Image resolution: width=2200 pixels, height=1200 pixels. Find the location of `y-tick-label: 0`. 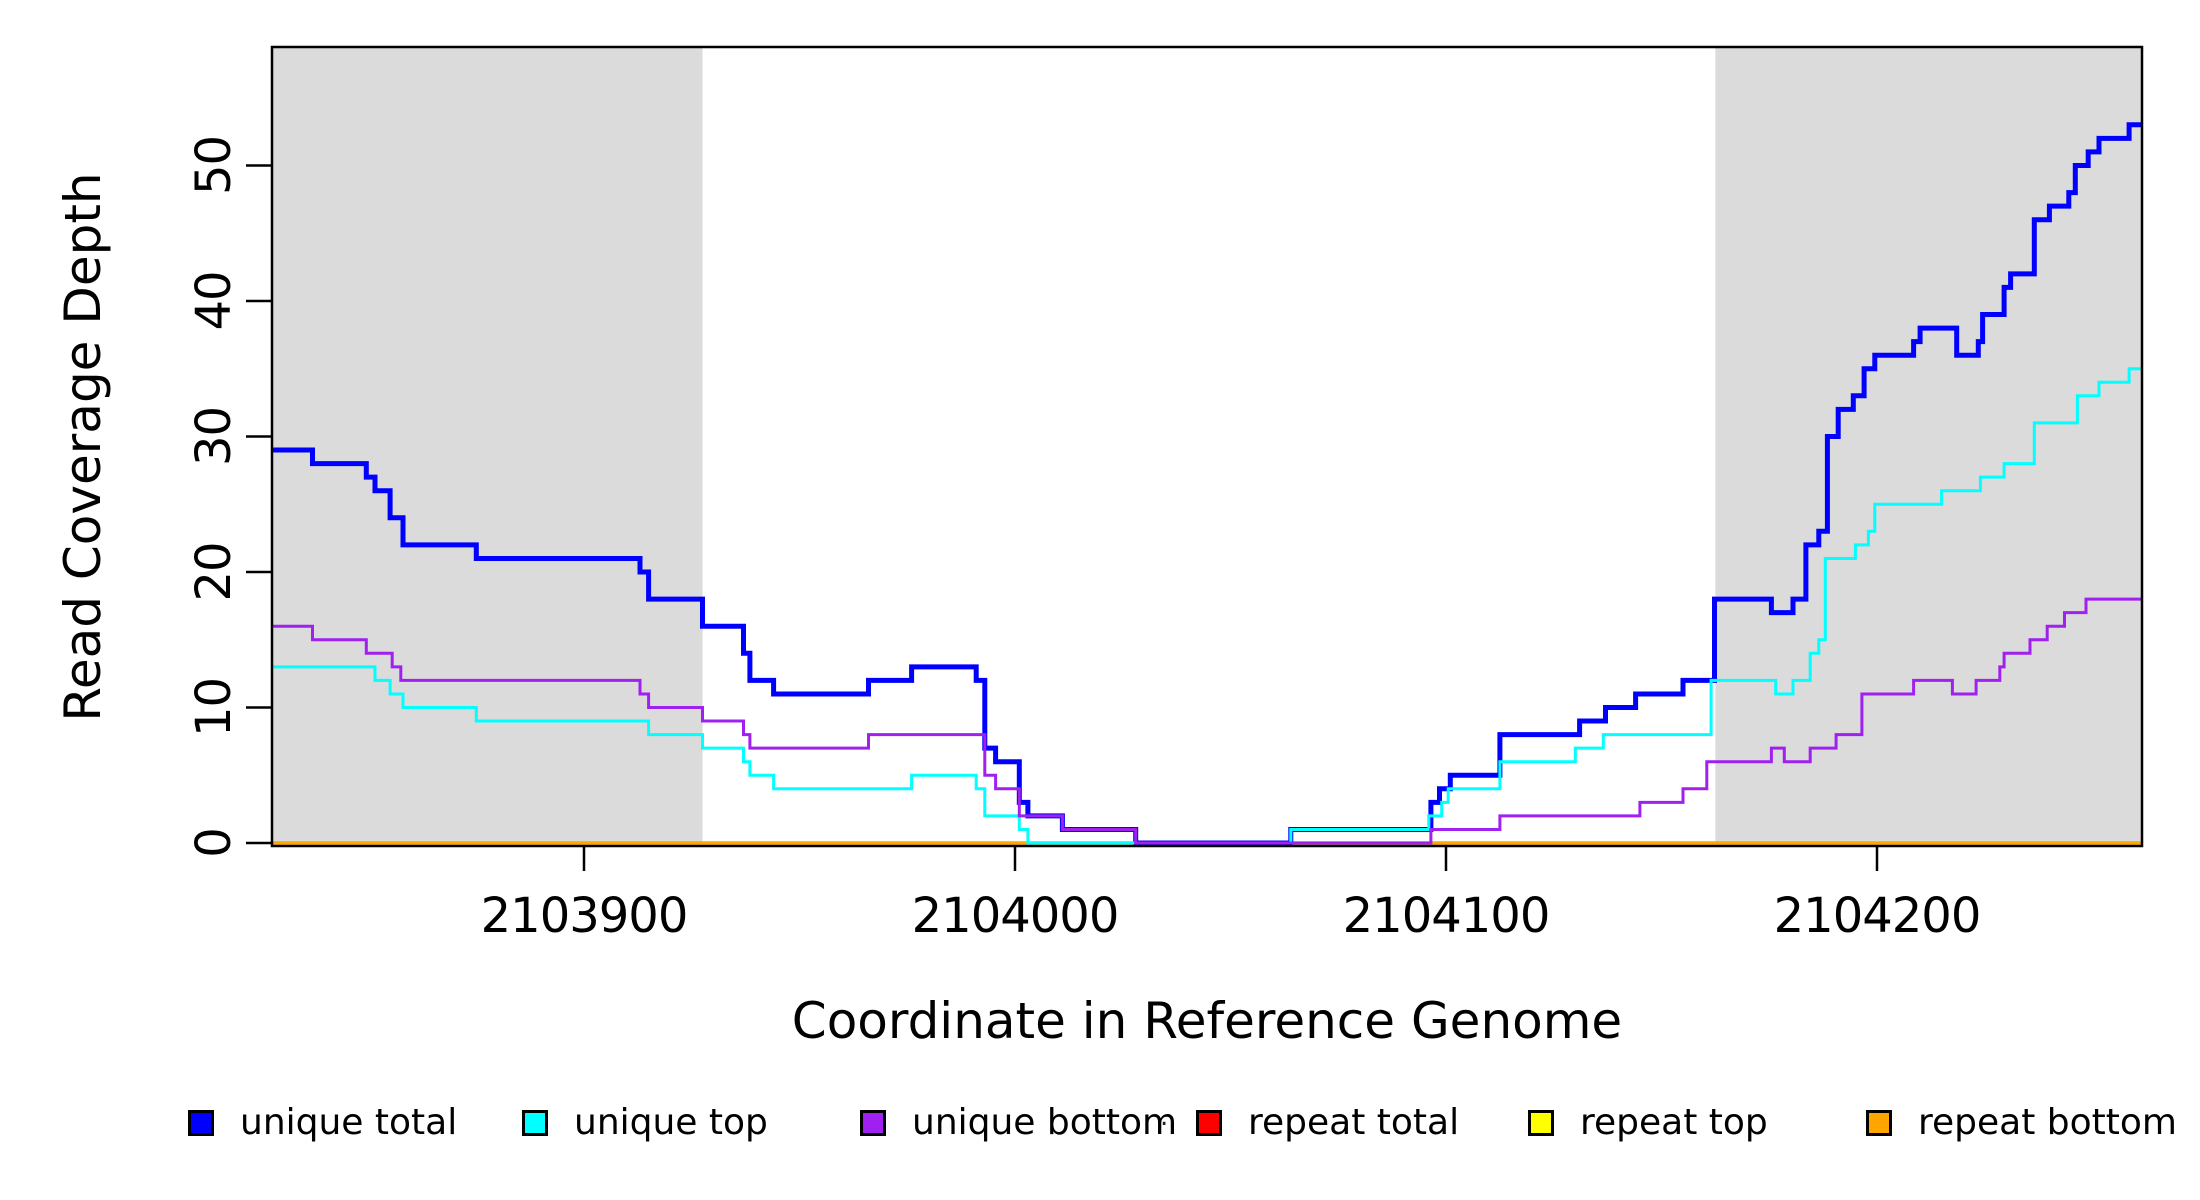

y-tick-label: 0 is located at coordinates (214, 843).